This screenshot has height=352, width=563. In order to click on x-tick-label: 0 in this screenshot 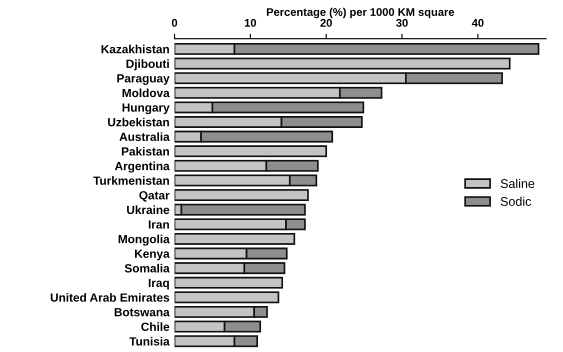, I will do `click(175, 22)`.